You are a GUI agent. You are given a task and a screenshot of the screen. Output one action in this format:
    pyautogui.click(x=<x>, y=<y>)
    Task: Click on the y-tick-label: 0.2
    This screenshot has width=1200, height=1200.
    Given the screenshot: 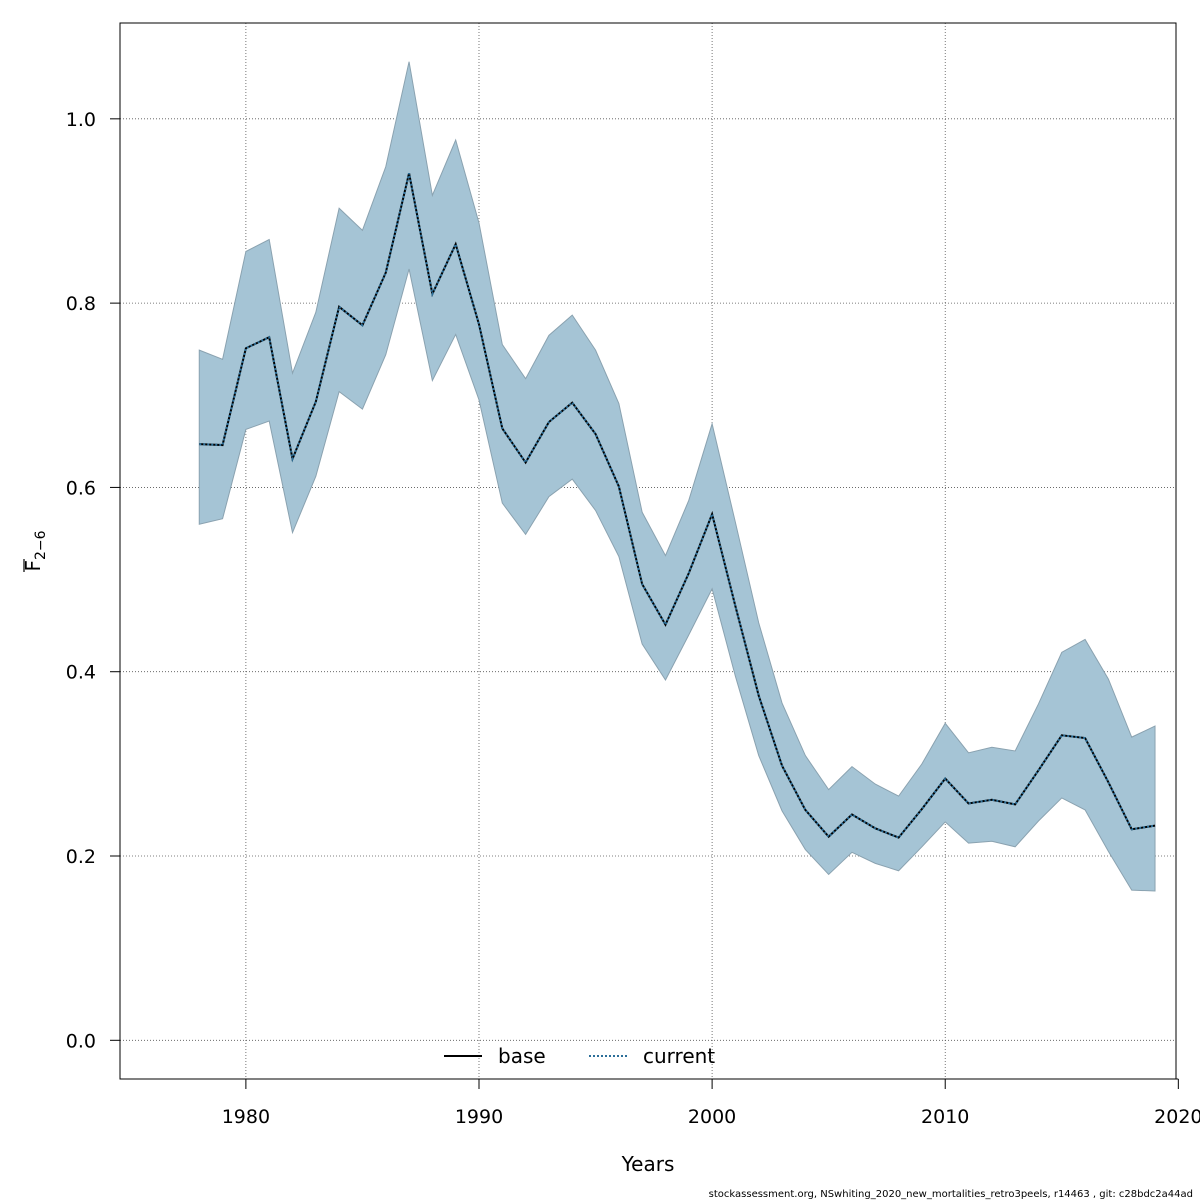 What is the action you would take?
    pyautogui.click(x=81, y=857)
    